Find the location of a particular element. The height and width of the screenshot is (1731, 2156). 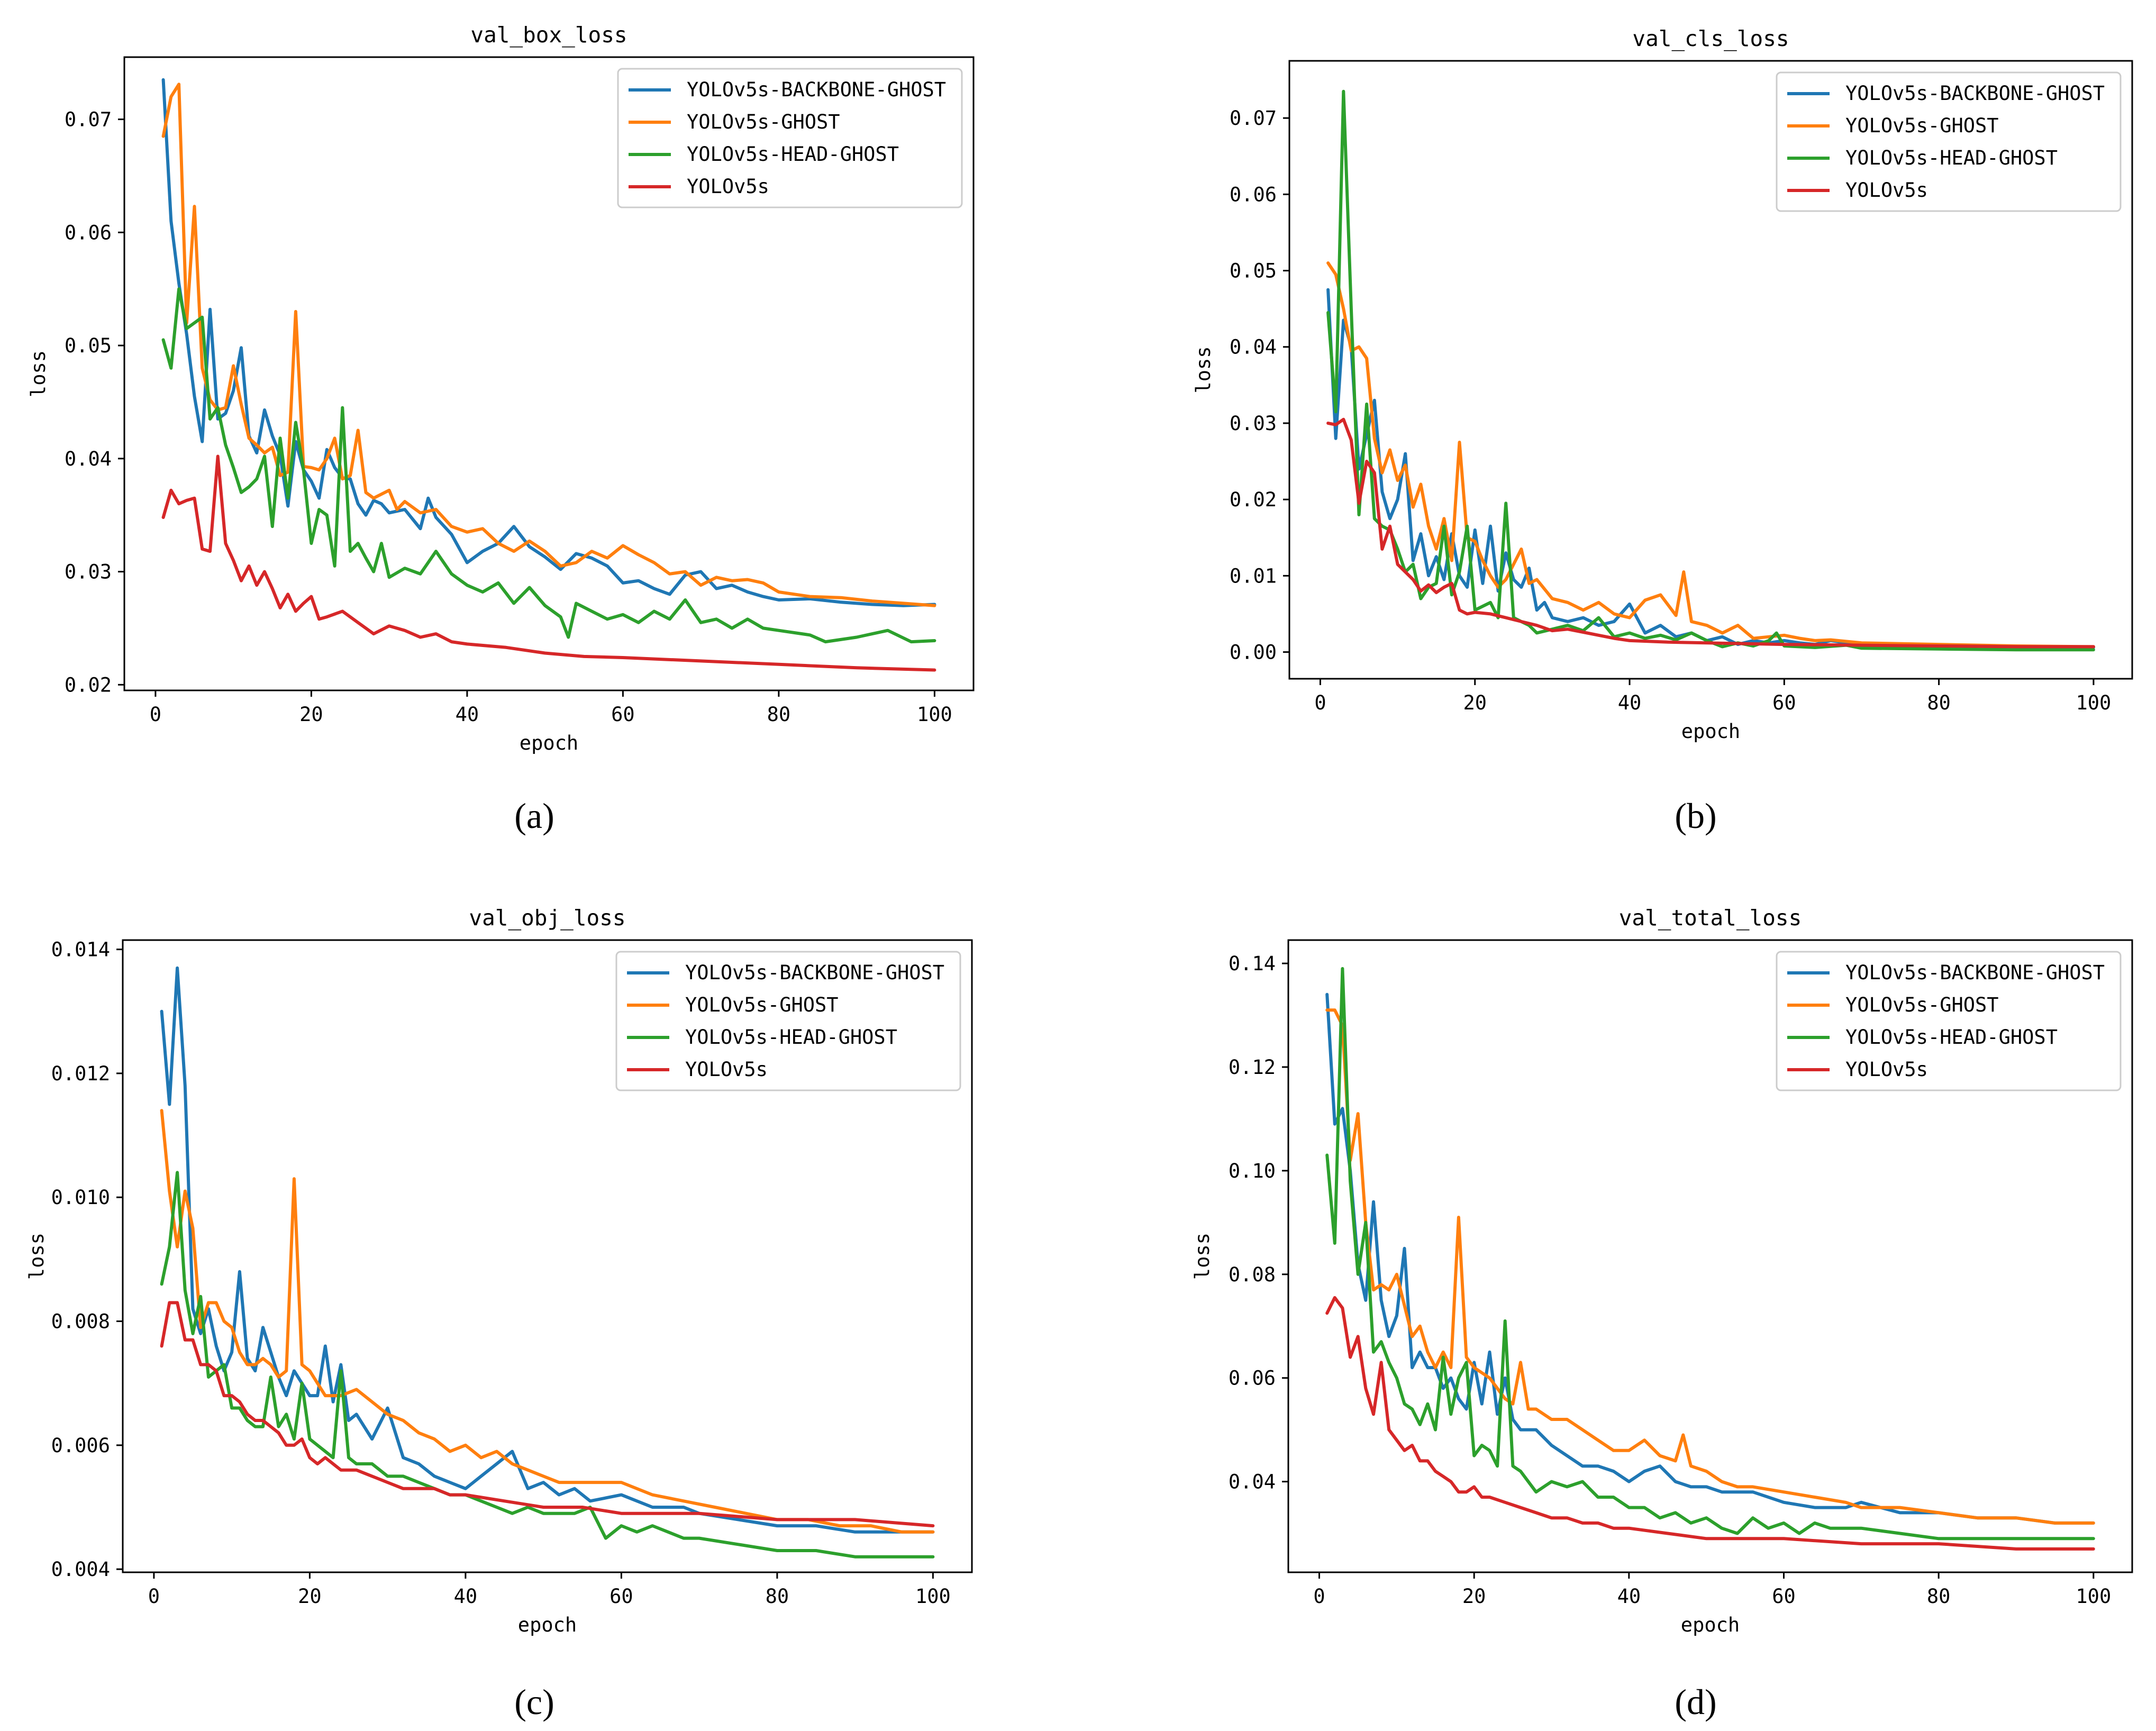

panel-caption: (d) is located at coordinates (1696, 1702).